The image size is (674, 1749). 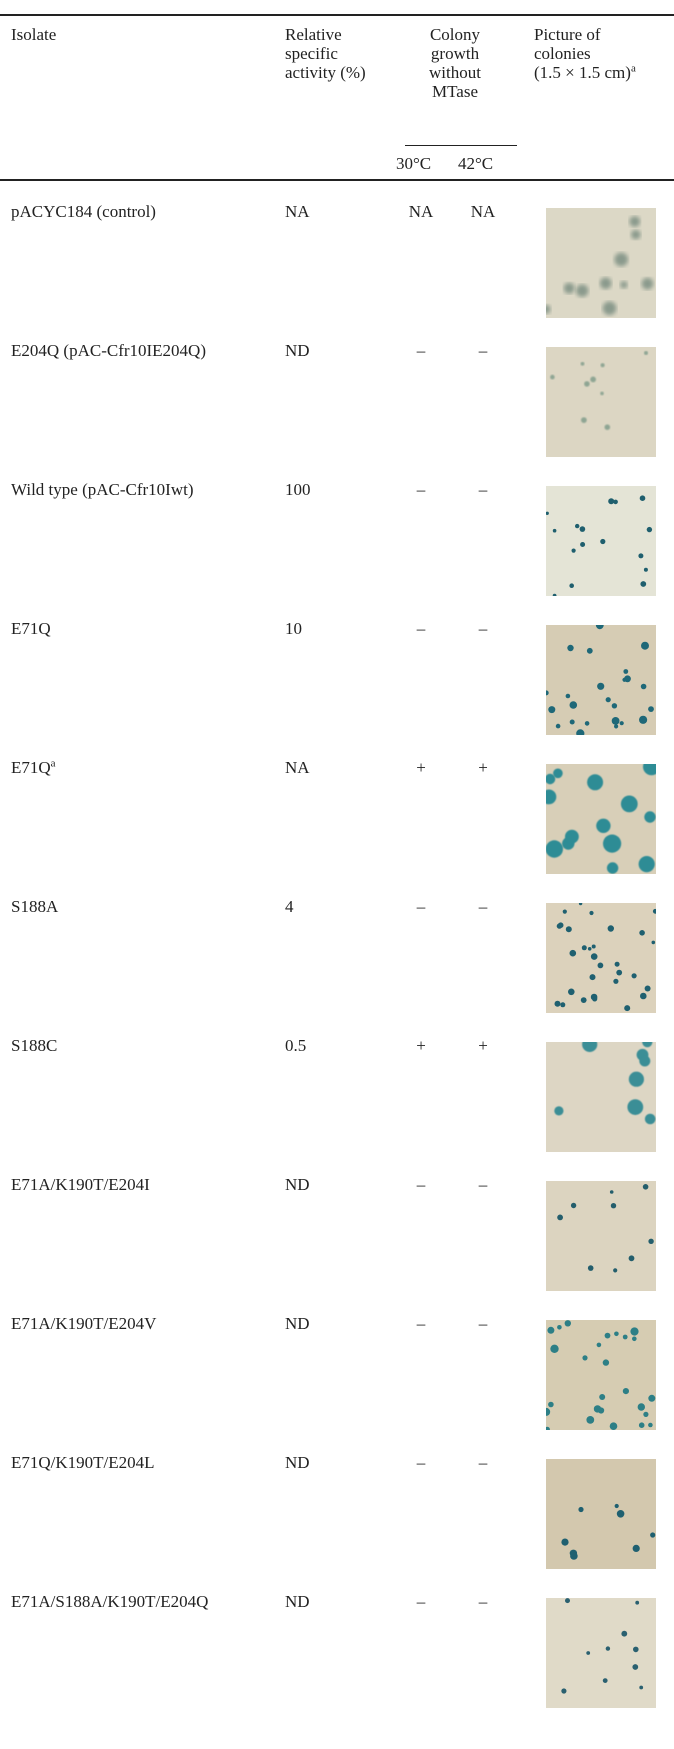 I want to click on header-growth: MTase, so click(x=455, y=91).